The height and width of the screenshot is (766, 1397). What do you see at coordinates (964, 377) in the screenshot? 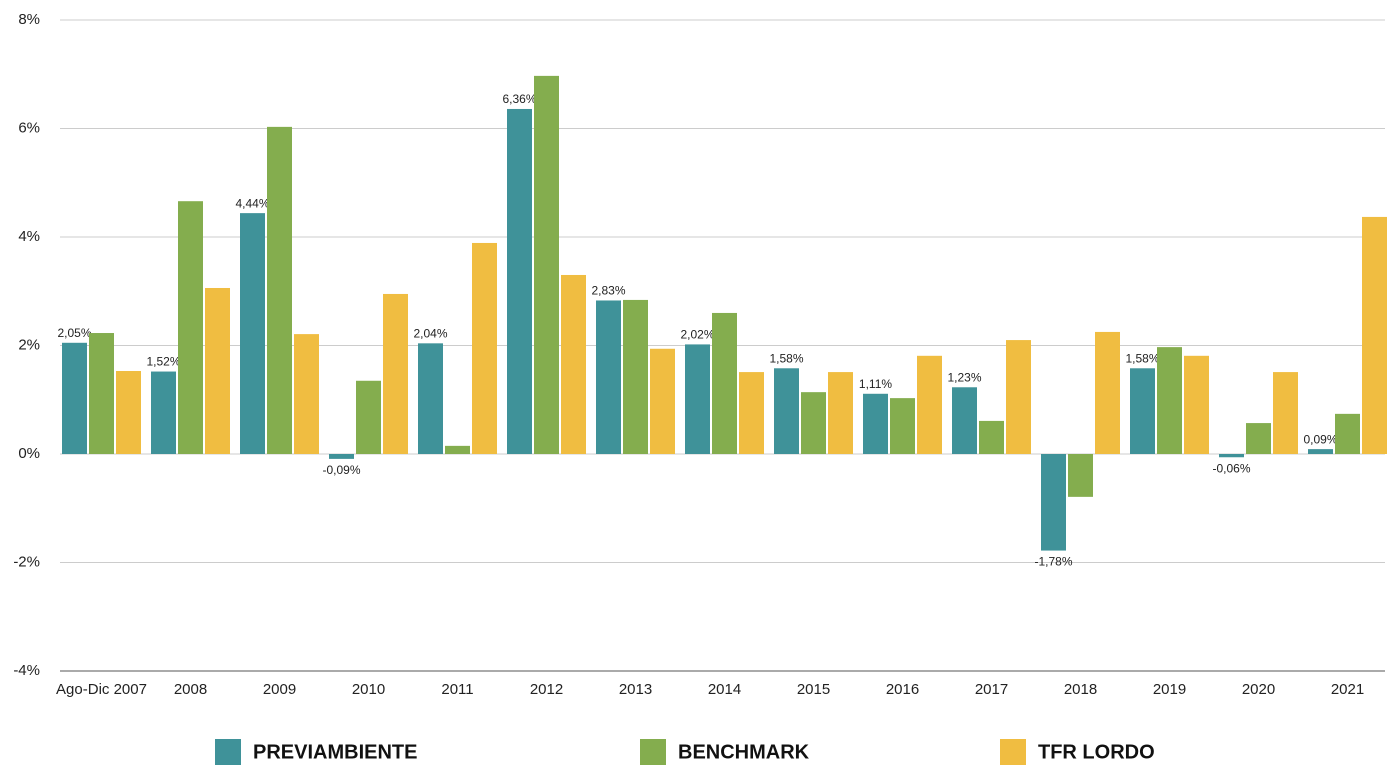
I see `data-label: 1,23%` at bounding box center [964, 377].